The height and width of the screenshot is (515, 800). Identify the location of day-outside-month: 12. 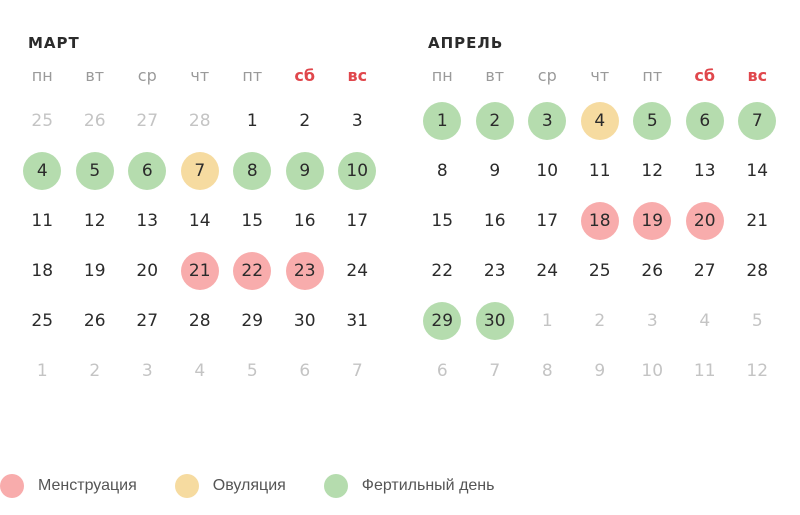
(757, 371).